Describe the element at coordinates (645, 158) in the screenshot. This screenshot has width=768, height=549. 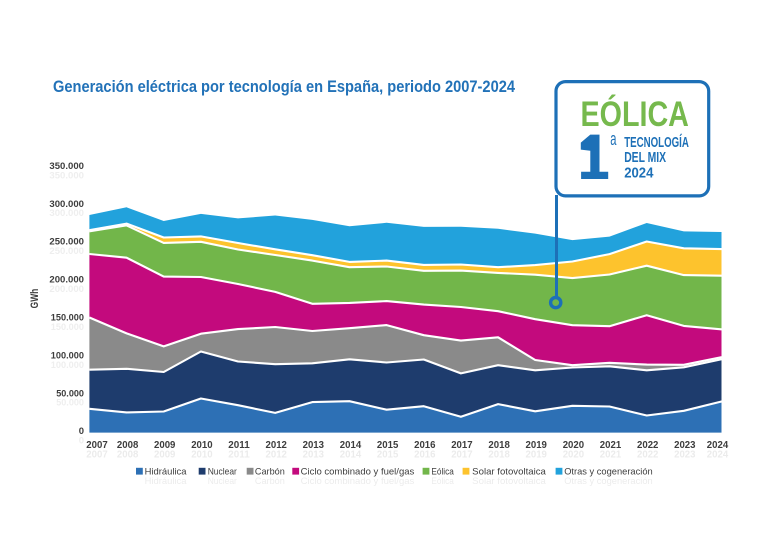
I see `svg-text: DEL MIX` at that location.